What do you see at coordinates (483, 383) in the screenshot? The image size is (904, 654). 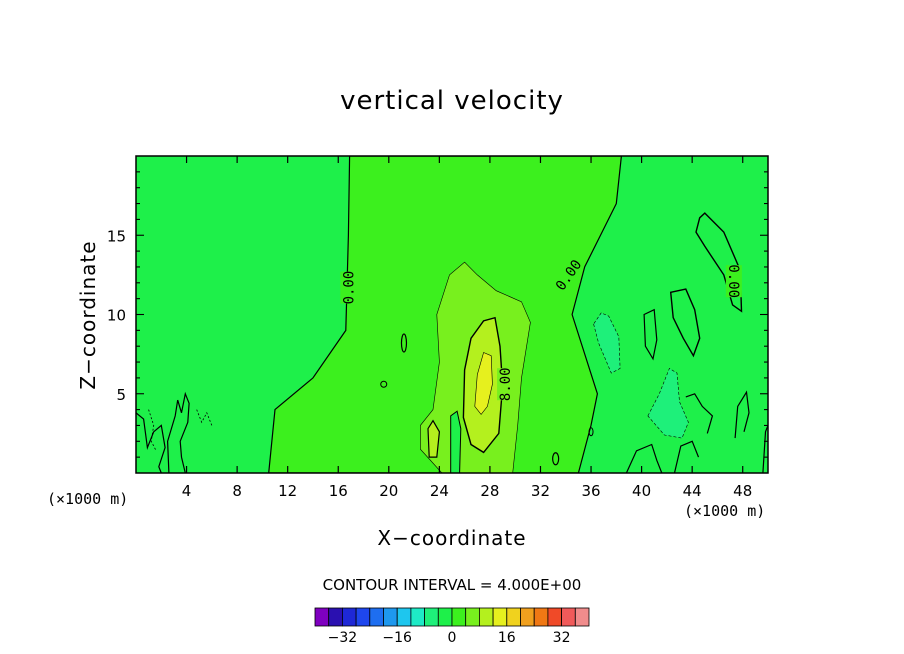 I see `contour-region-plus12` at bounding box center [483, 383].